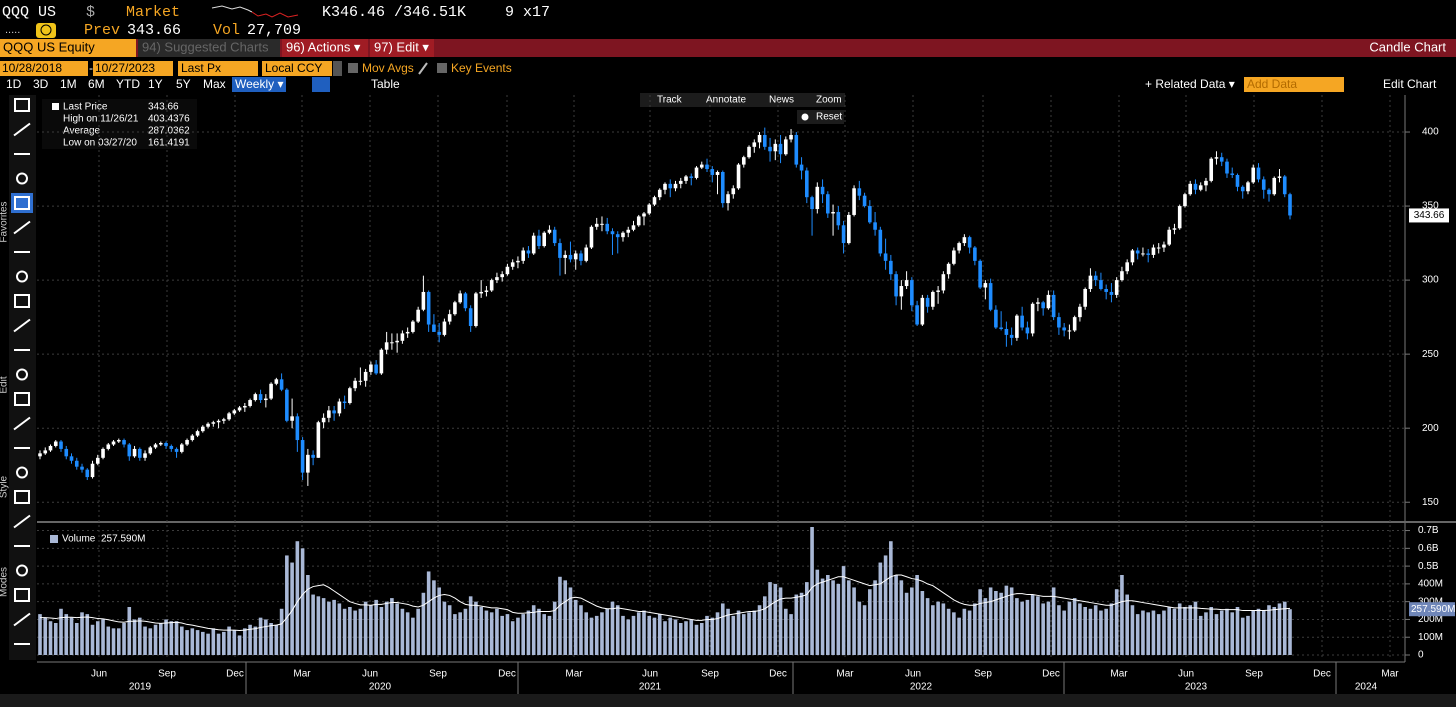 This screenshot has height=707, width=1456. I want to click on period: Max, so click(214, 84).